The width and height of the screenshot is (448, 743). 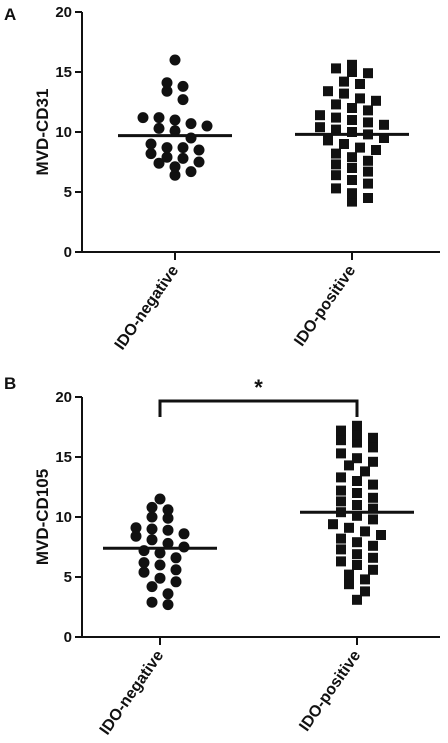 What do you see at coordinates (63, 457) in the screenshot?
I see `panel-b-y-tick-label: 15` at bounding box center [63, 457].